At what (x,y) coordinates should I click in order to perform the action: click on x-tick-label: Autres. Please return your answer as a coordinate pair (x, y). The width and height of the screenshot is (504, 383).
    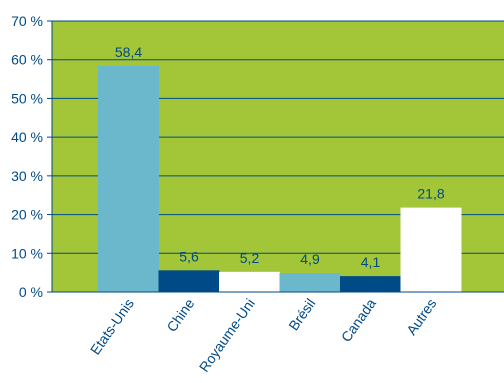
    Looking at the image, I should click on (421, 317).